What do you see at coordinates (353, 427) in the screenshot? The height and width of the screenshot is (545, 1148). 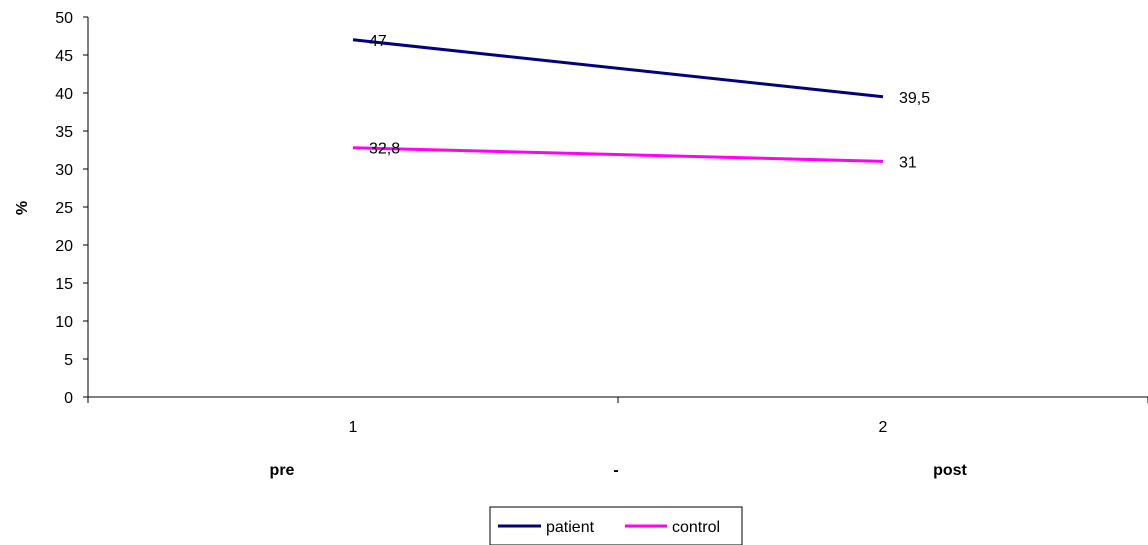 I see `x-tick-label: 1` at bounding box center [353, 427].